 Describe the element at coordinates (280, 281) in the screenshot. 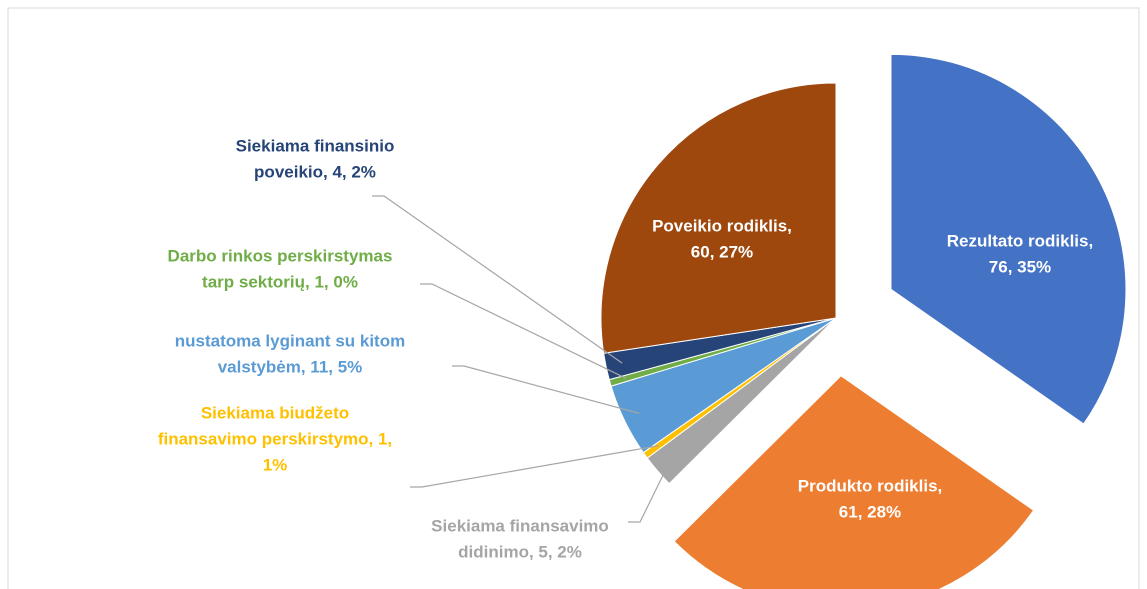

I see `data-label: tarp sektorių, 1, 0%` at that location.